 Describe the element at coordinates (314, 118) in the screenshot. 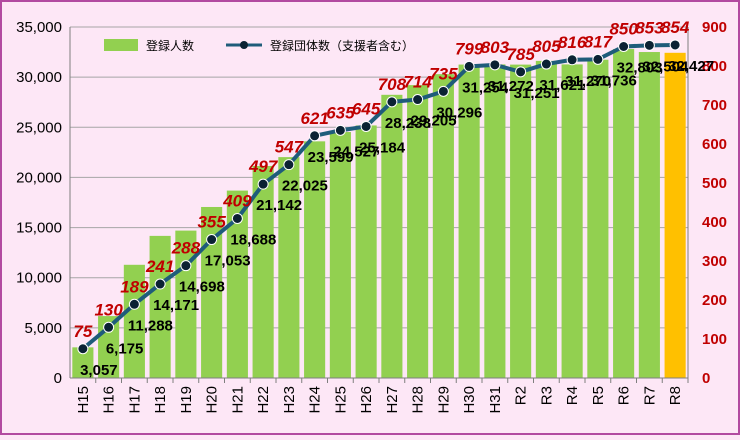

I see `line-value-label: 621` at that location.